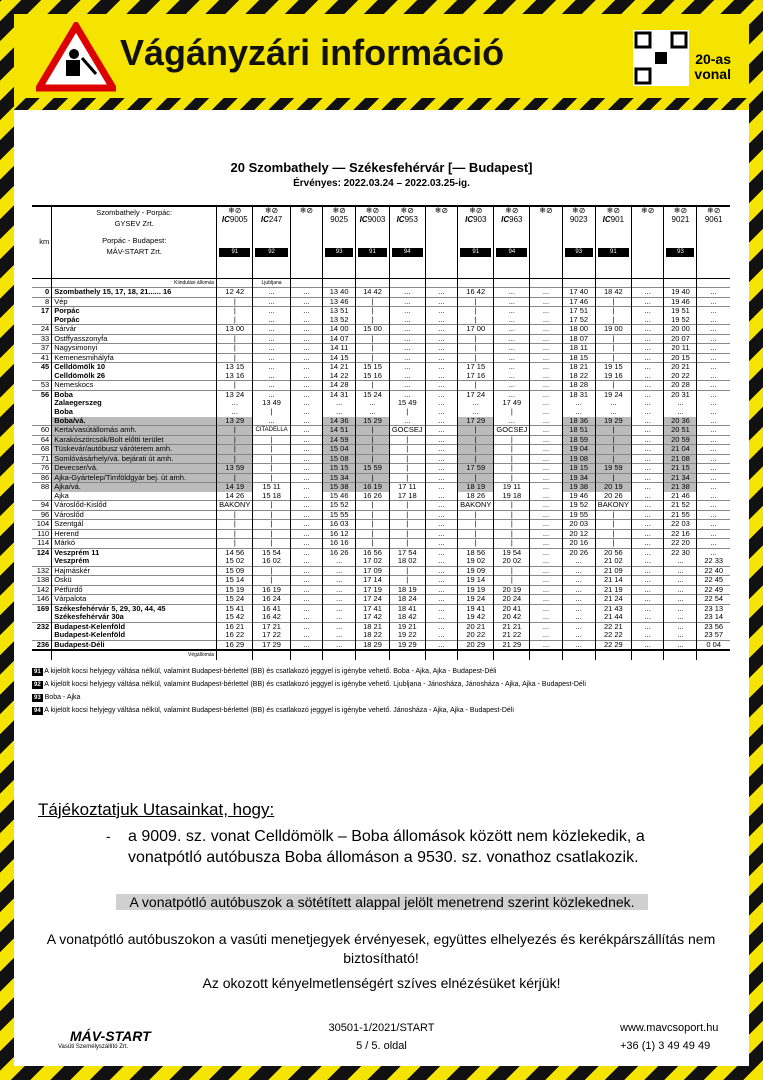 This screenshot has width=763, height=1080. What do you see at coordinates (613, 562) in the screenshot?
I see `time: 21 02` at bounding box center [613, 562].